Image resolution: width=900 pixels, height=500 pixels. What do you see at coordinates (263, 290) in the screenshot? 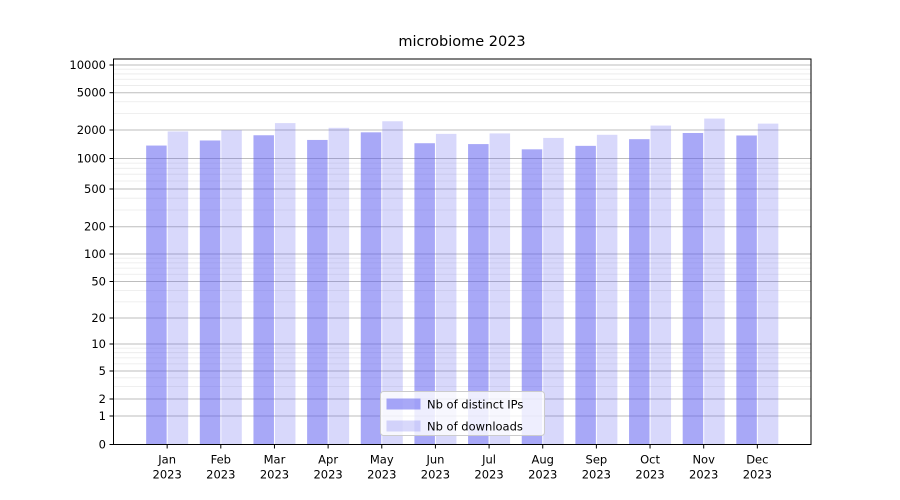
I see `bar-distinct-ips-mar` at bounding box center [263, 290].